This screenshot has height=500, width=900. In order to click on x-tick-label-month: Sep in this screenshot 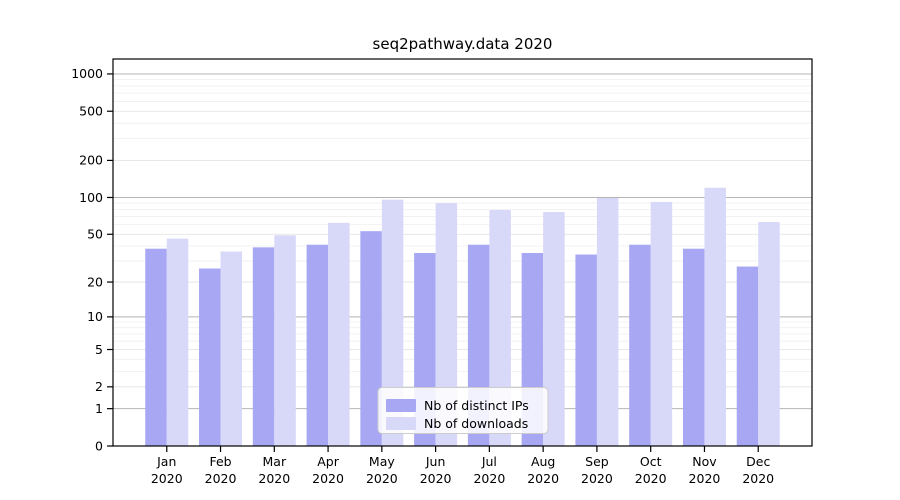, I will do `click(597, 461)`.